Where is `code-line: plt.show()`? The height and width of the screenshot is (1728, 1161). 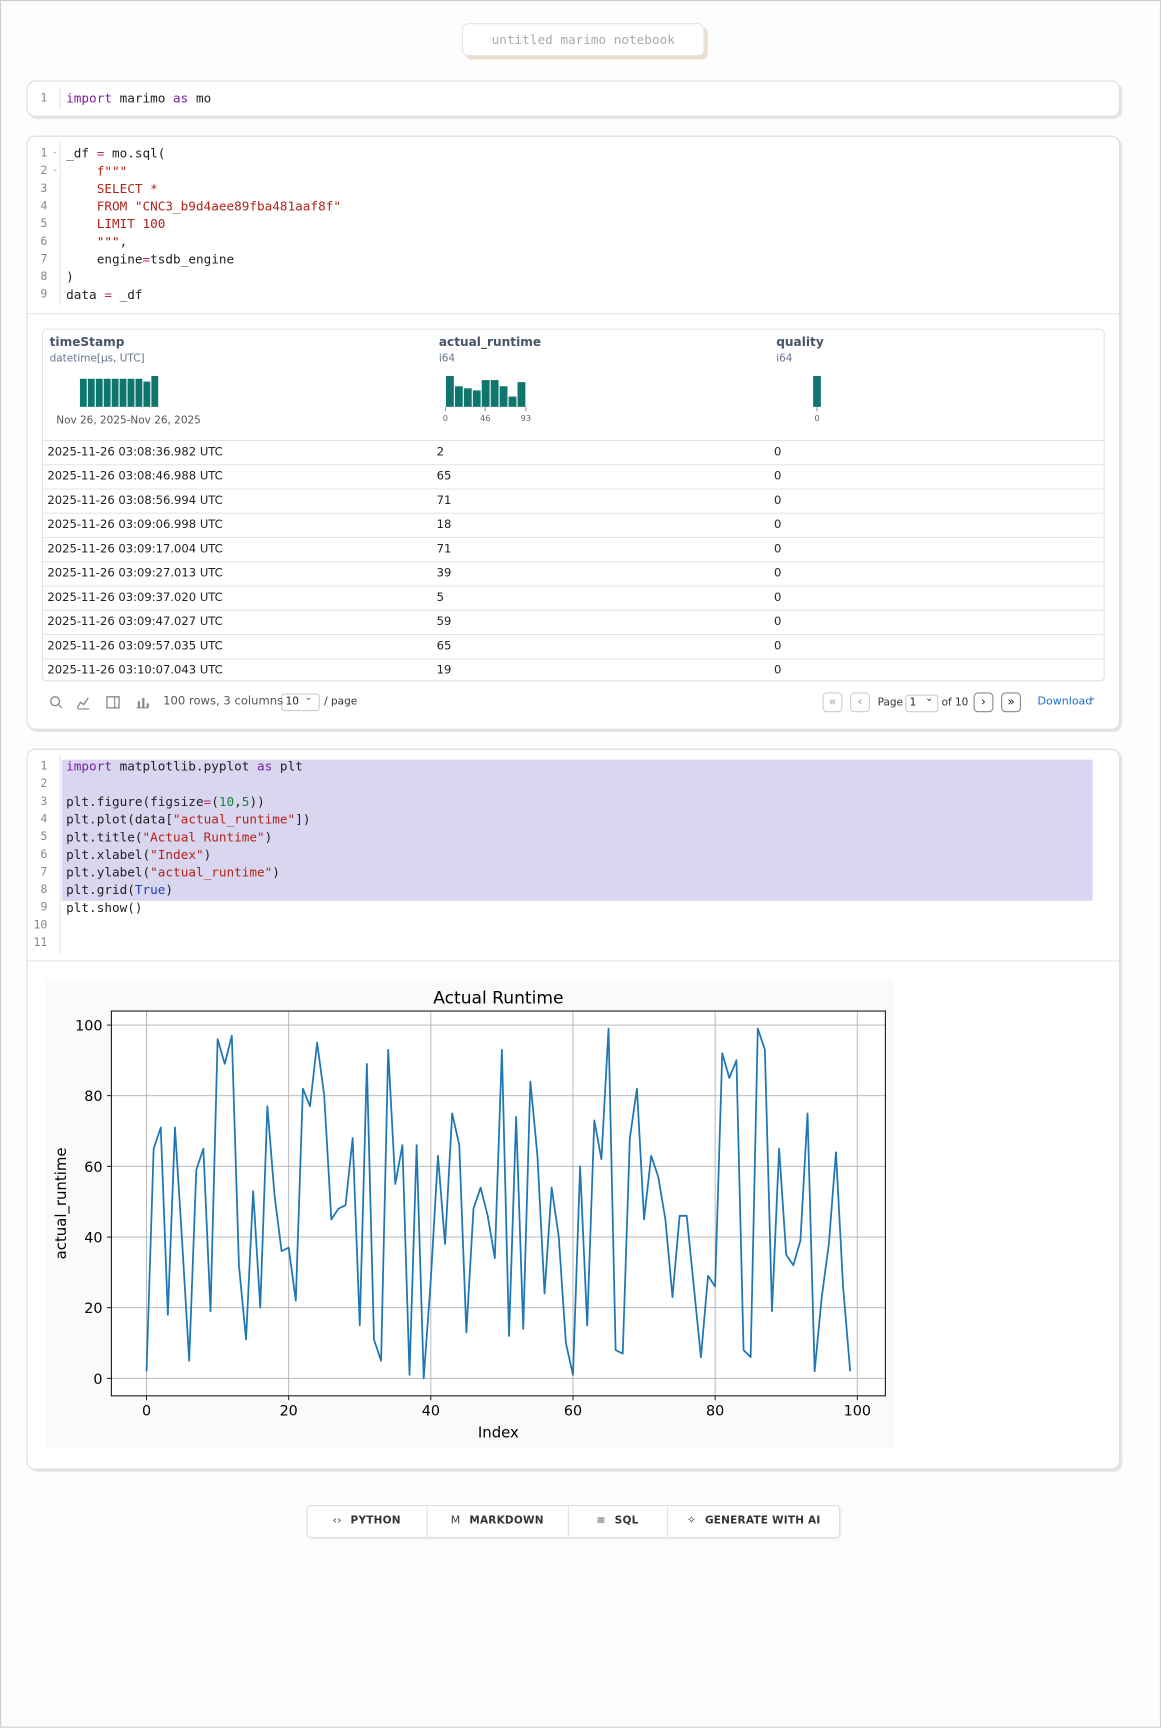
code-line: plt.show() is located at coordinates (104, 908).